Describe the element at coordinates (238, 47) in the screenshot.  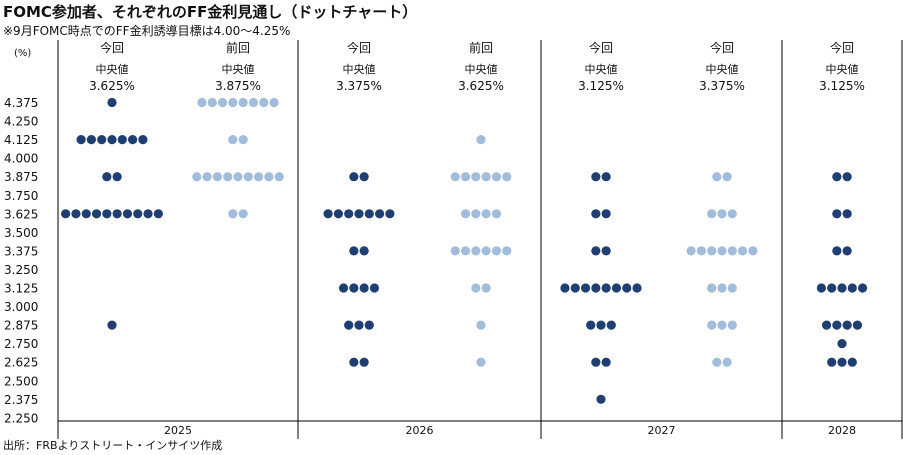
I see `column-header: 前回` at that location.